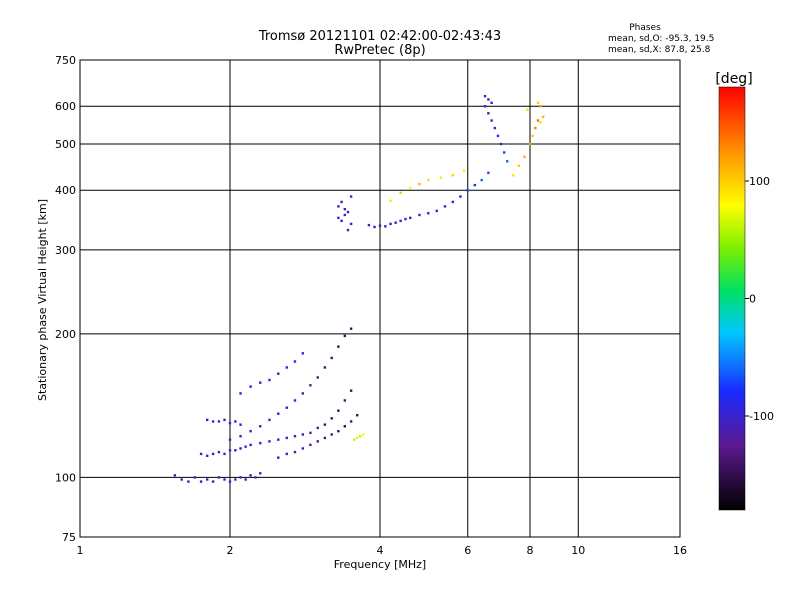  I want to click on colorbar-ticks: 100 0 -100, so click(759, 299).